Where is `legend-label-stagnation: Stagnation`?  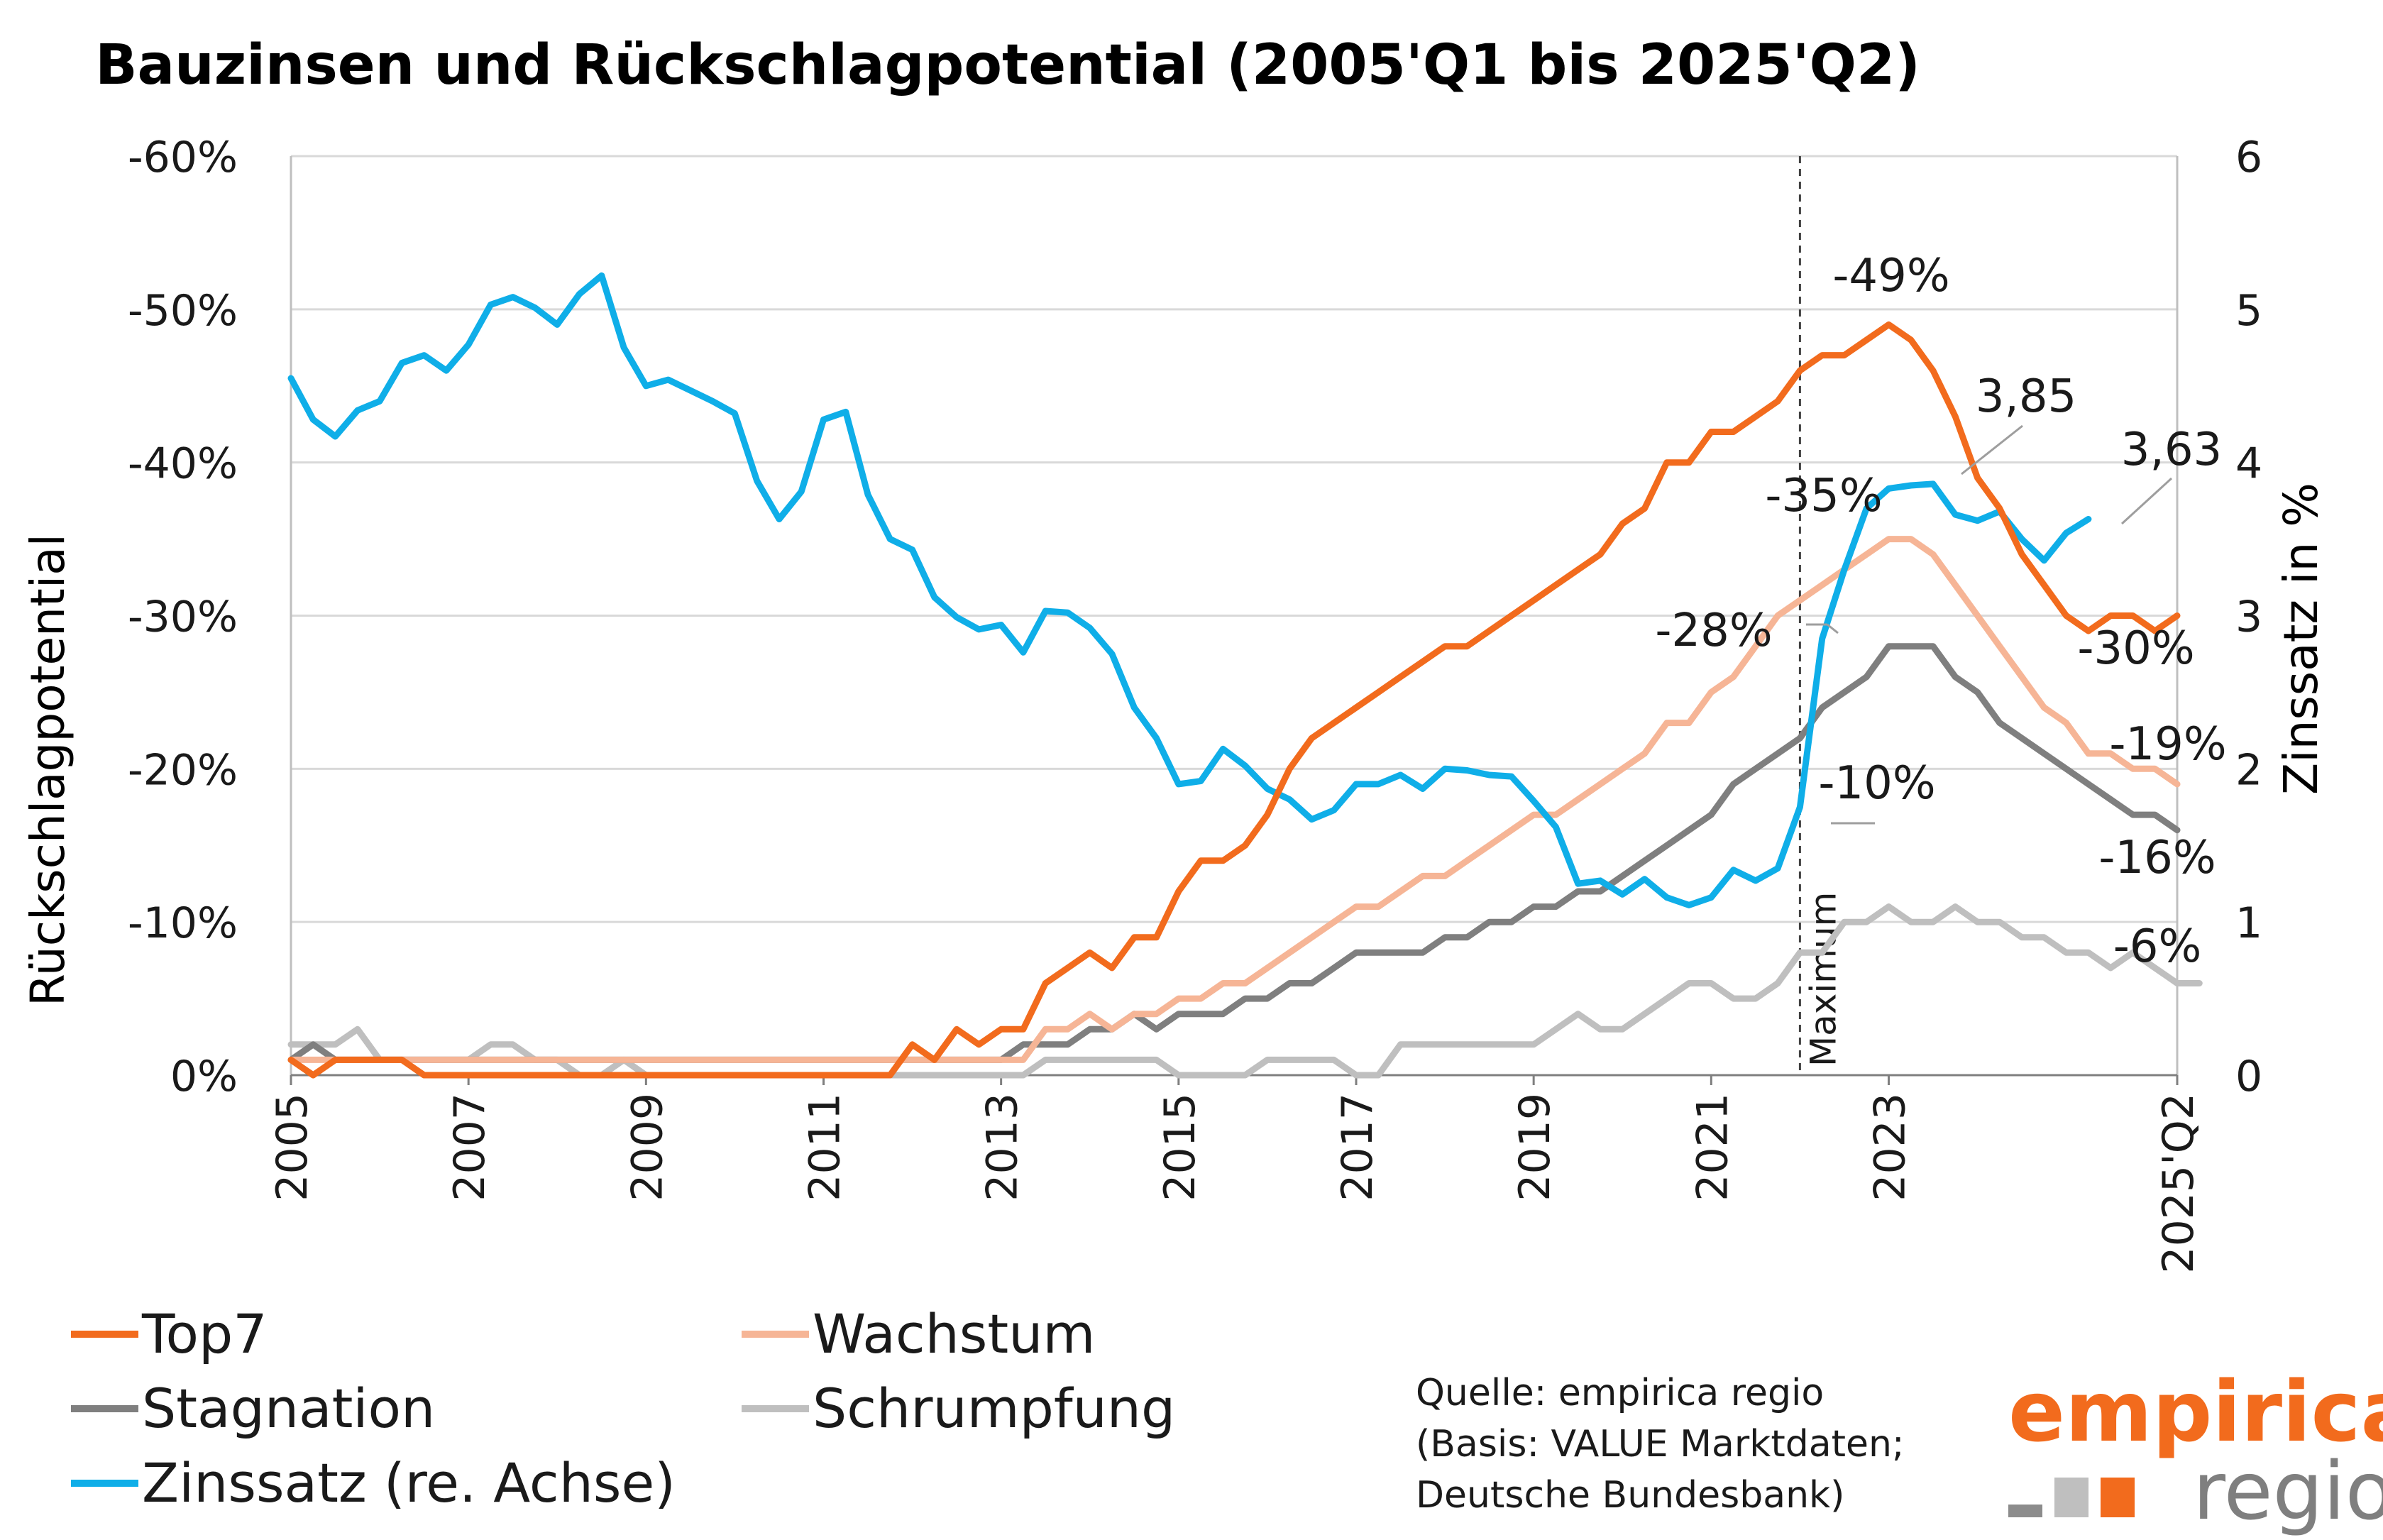
legend-label-stagnation: Stagnation is located at coordinates (288, 1408).